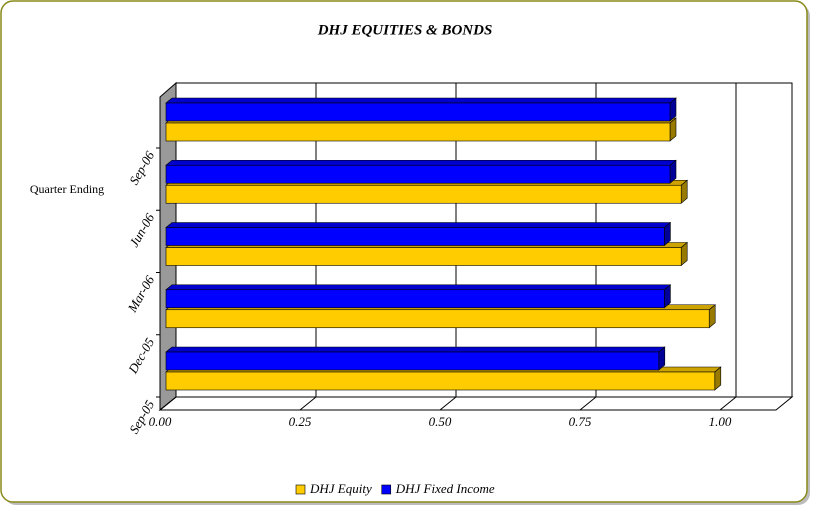  Describe the element at coordinates (405, 30) in the screenshot. I see `chart-title: DHJ EQUITIES & BONDS` at that location.